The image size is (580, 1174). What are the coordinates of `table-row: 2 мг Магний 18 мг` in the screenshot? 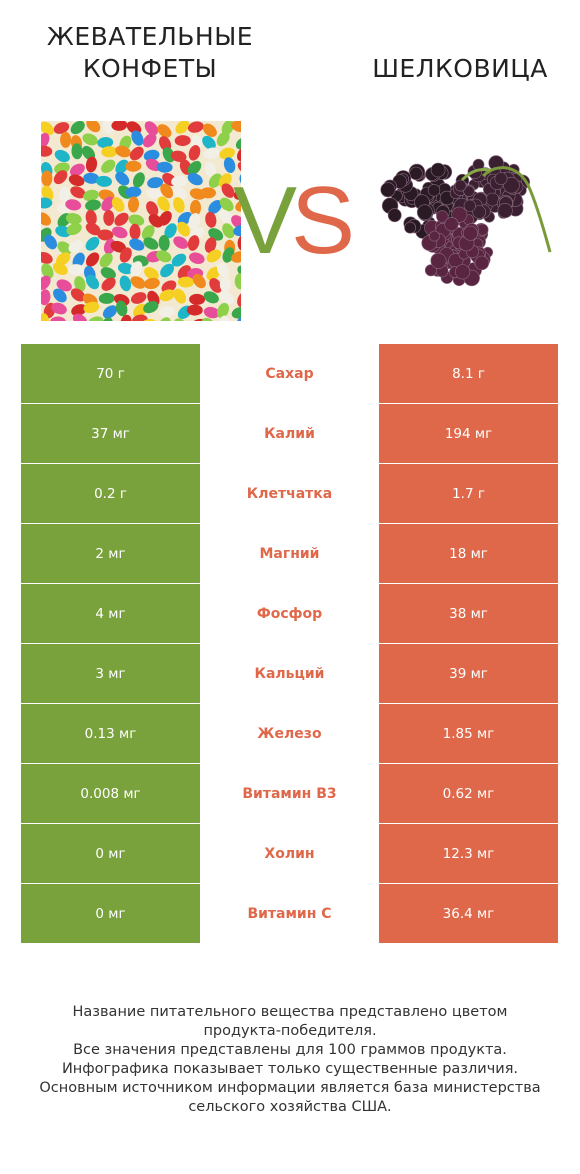 It's located at (289, 553).